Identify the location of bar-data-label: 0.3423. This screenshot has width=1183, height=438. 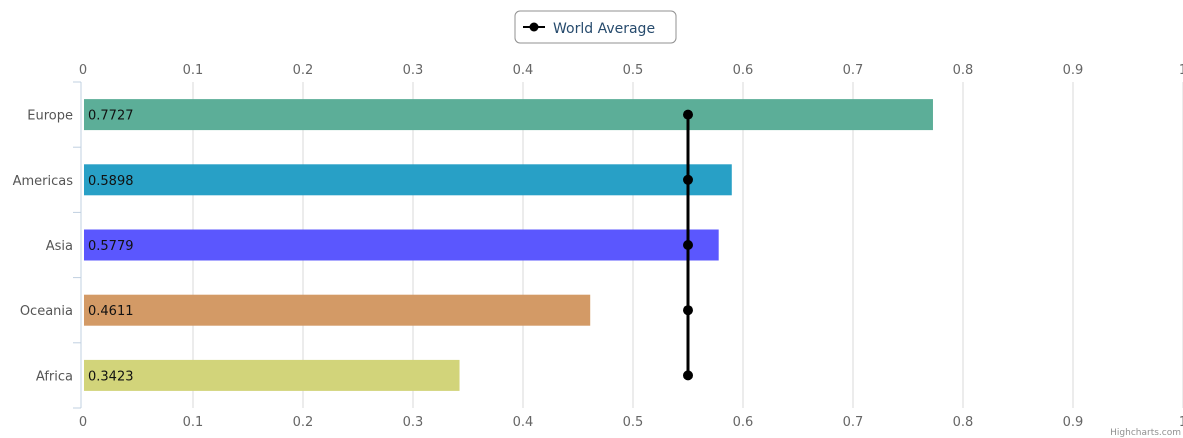
(111, 376).